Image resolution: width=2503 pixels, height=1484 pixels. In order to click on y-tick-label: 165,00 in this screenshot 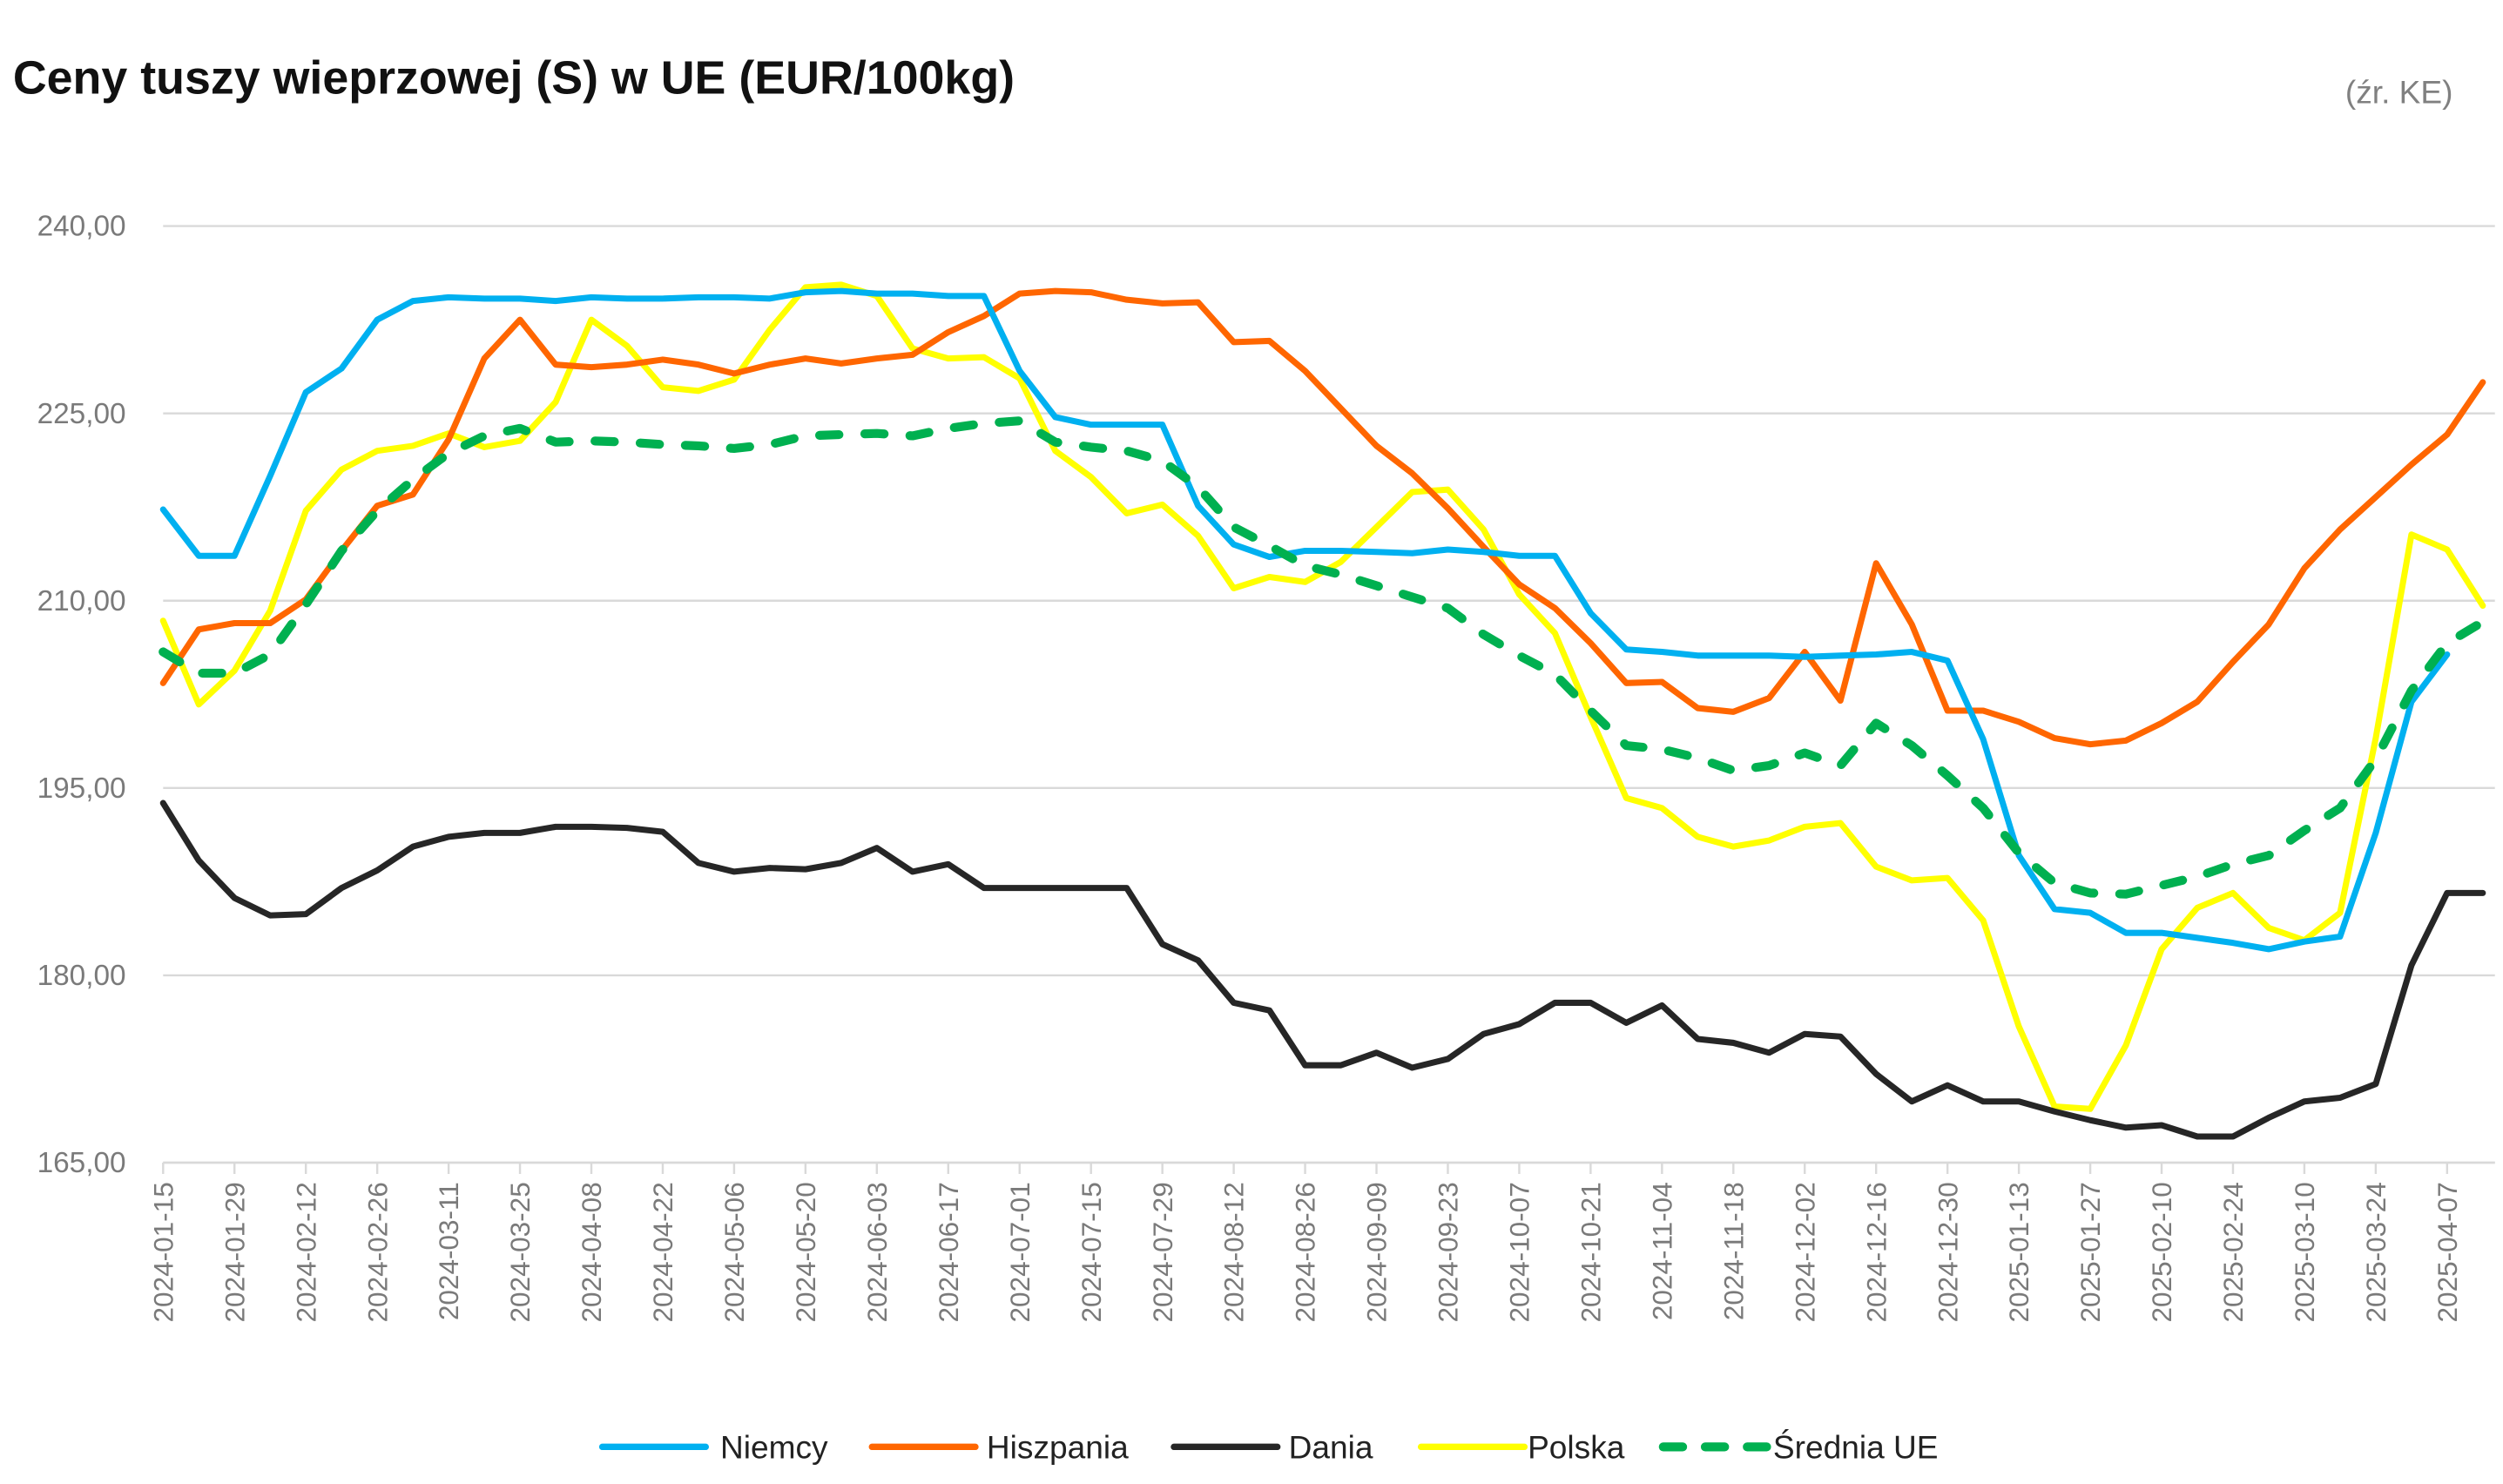, I will do `click(81, 1163)`.